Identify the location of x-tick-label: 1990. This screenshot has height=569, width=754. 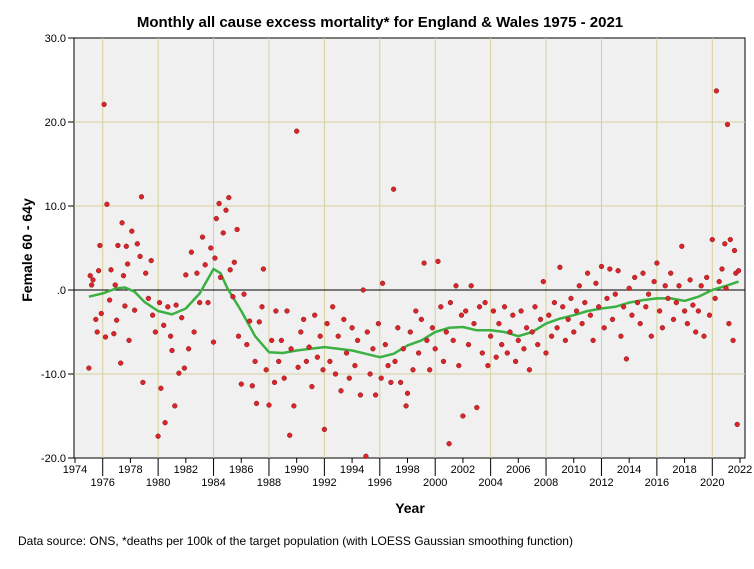
(296, 470).